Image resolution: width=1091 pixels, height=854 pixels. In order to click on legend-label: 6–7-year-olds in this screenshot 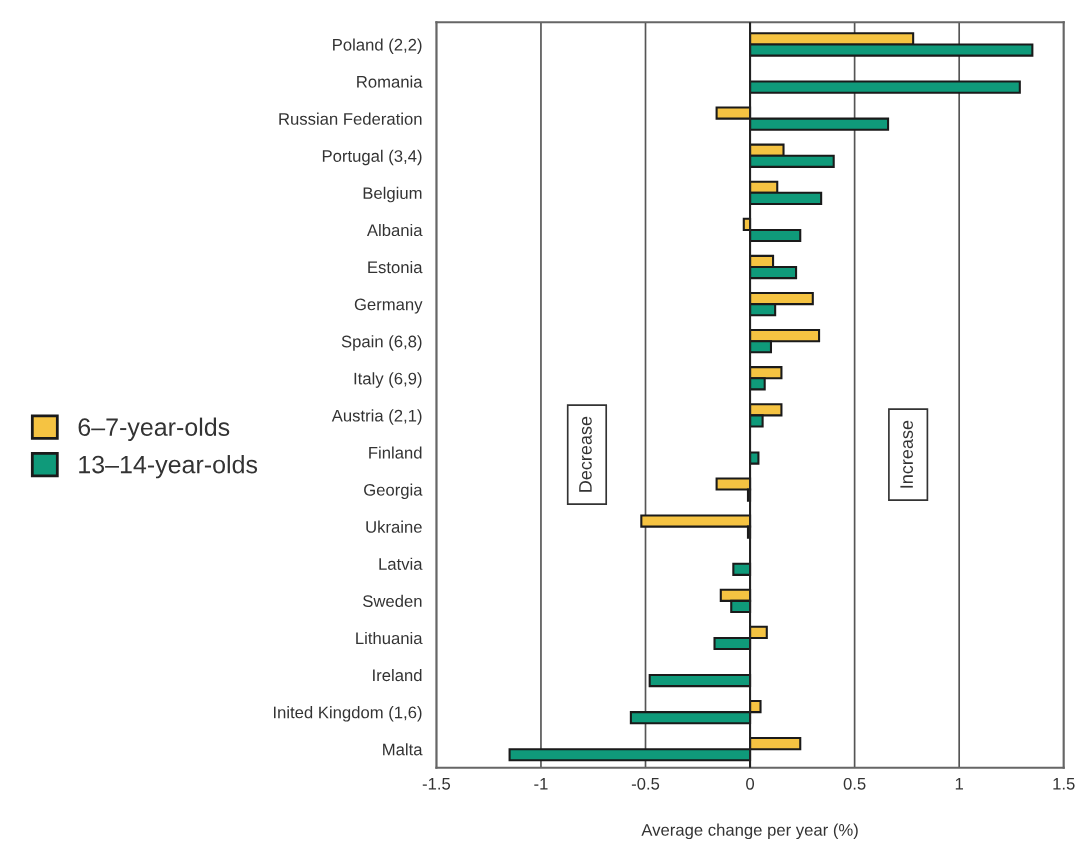, I will do `click(154, 429)`.